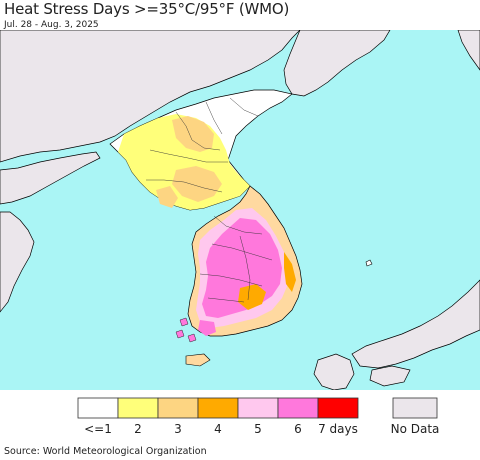 The width and height of the screenshot is (480, 460). What do you see at coordinates (218, 429) in the screenshot?
I see `legend-label-3: 4` at bounding box center [218, 429].